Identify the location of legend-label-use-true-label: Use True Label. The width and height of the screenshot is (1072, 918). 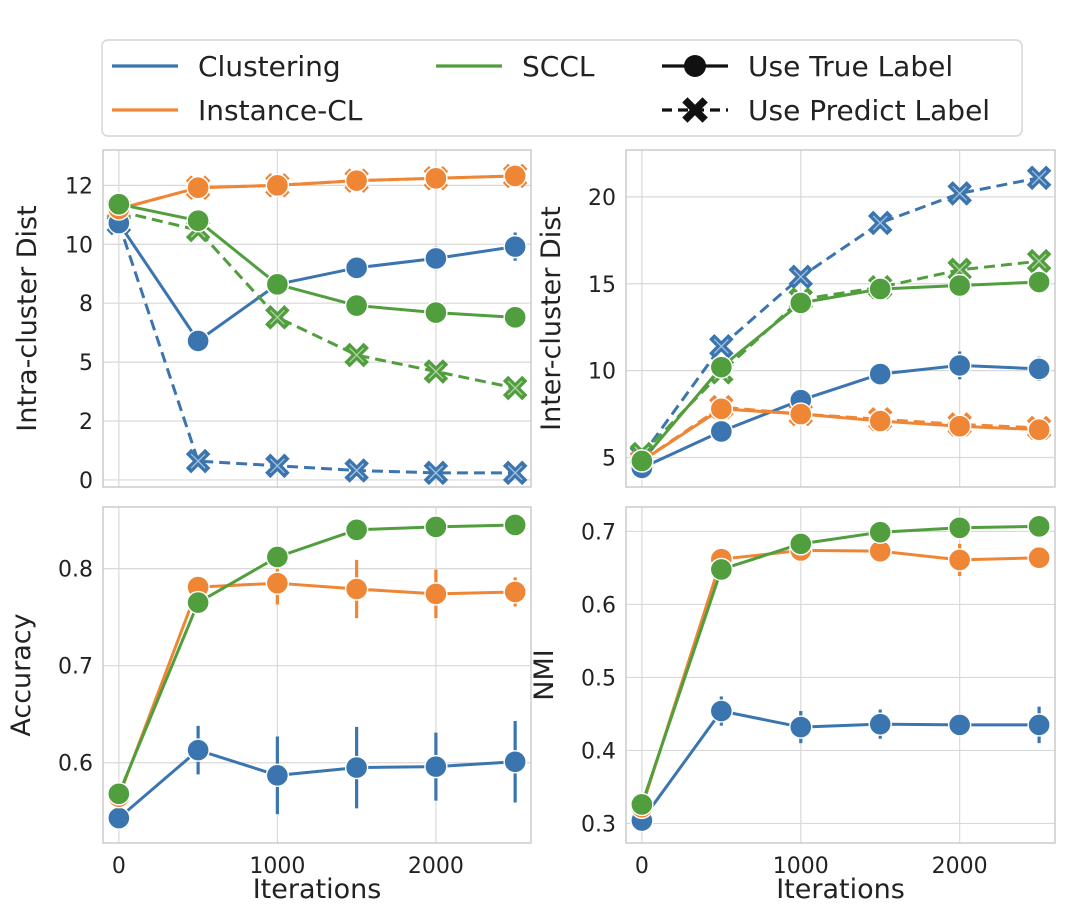
(850, 66).